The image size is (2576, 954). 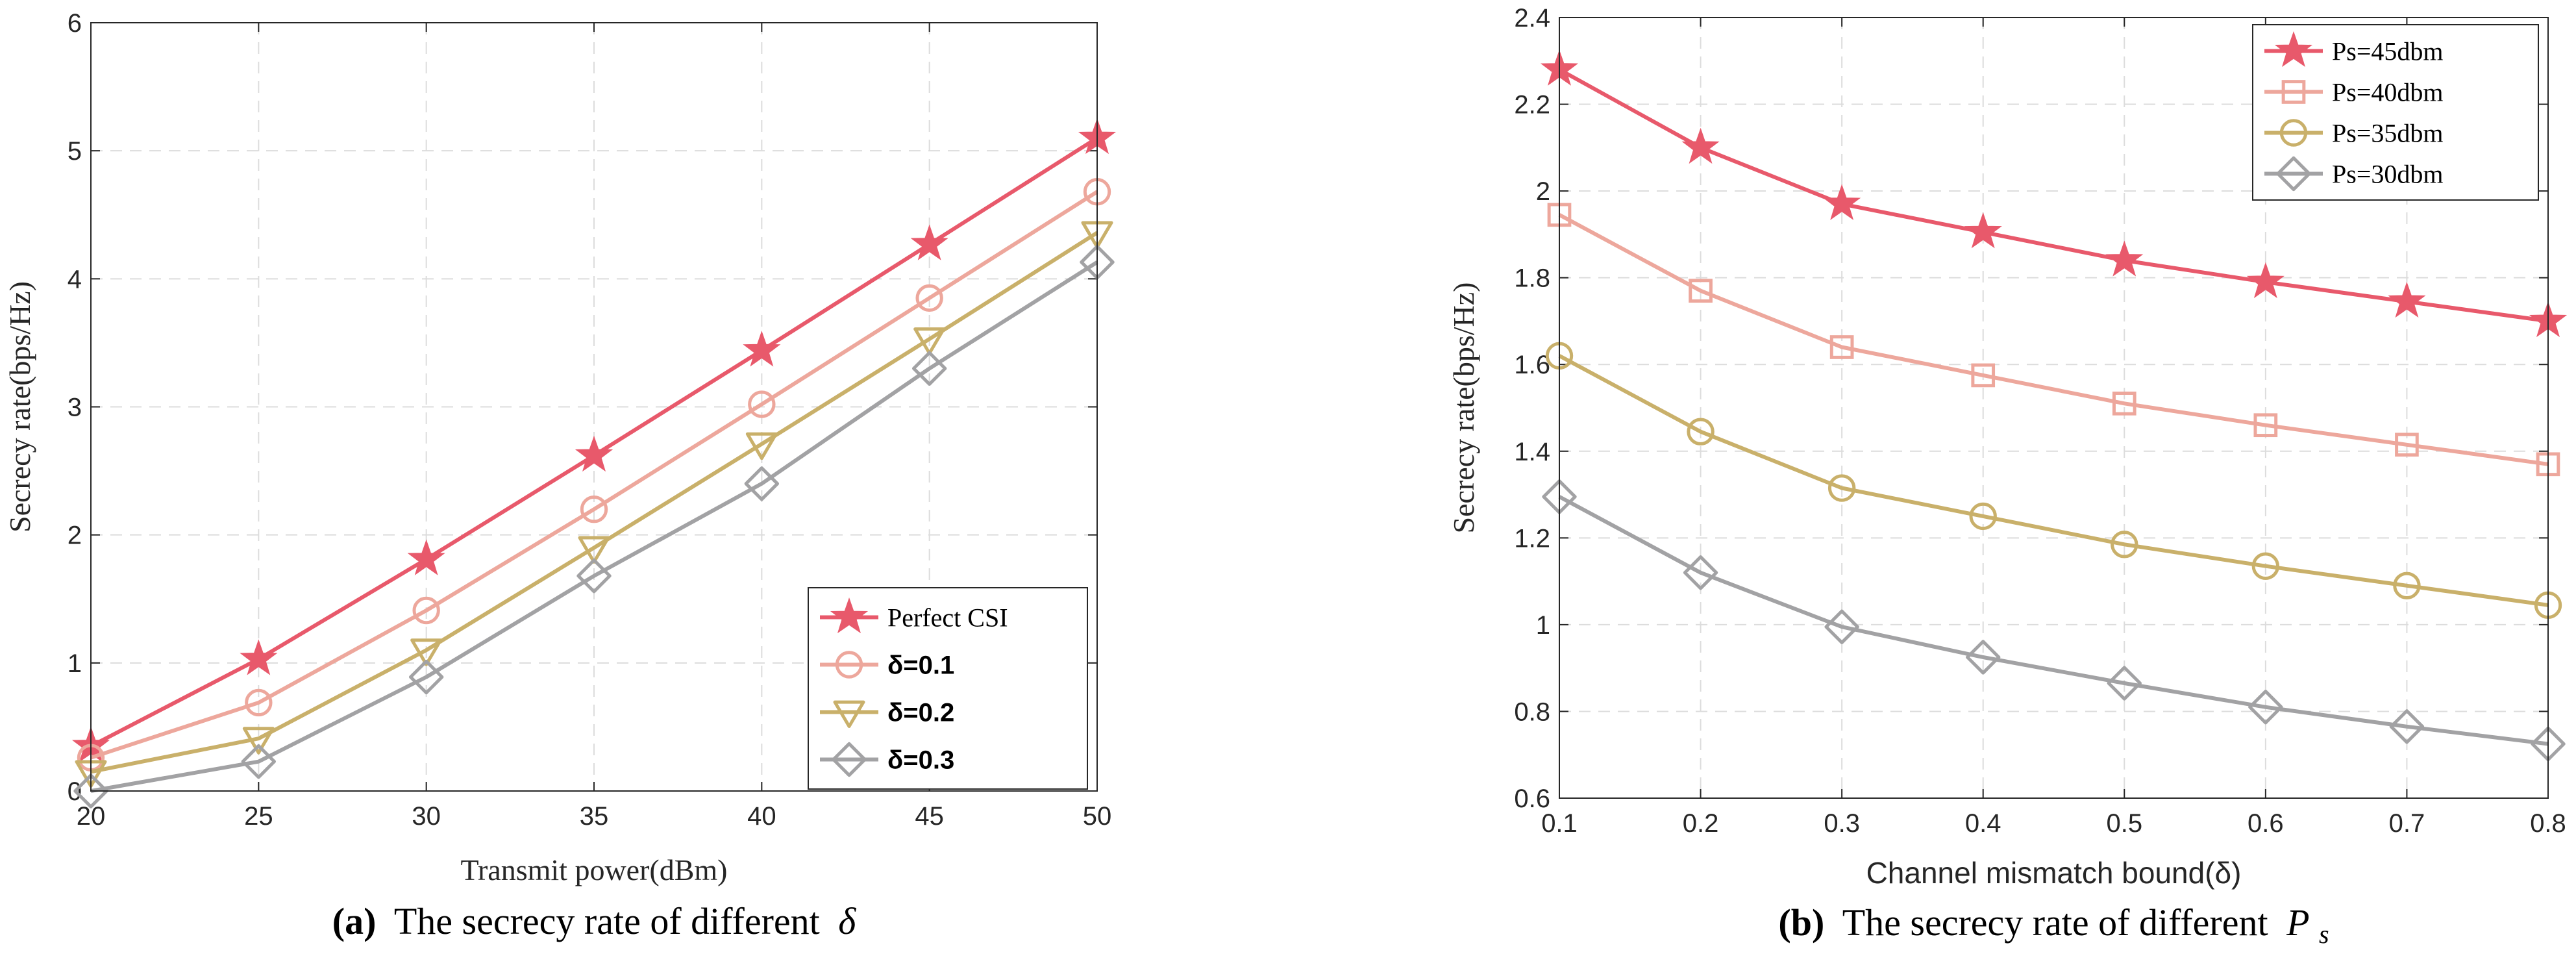 What do you see at coordinates (2353, 133) in the screenshot?
I see `legend-item: Ps=35dbm` at bounding box center [2353, 133].